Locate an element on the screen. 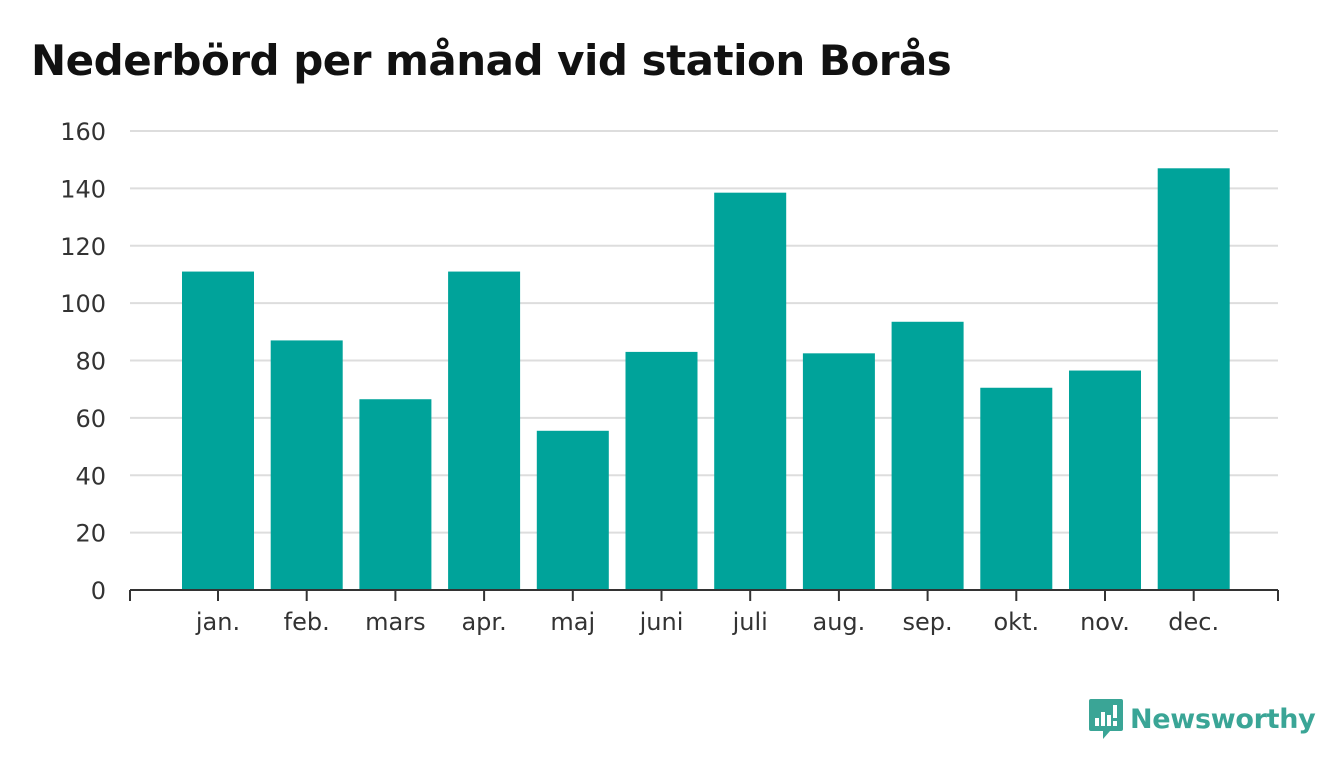 The image size is (1340, 771). y-tick-label: 0 is located at coordinates (98, 591).